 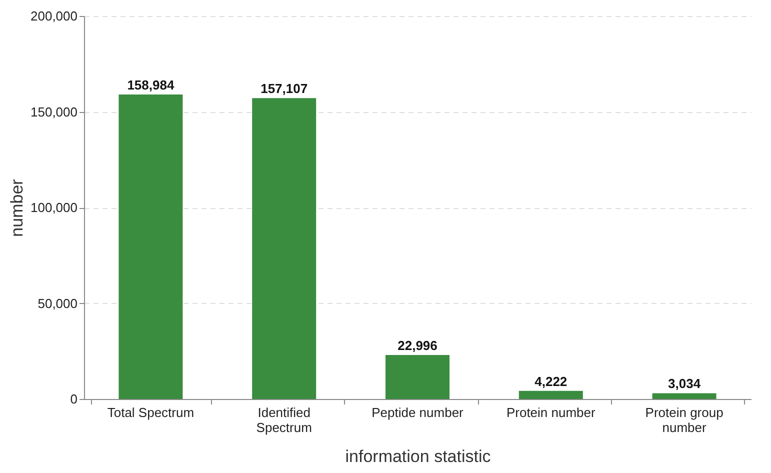 I want to click on x-axis-title: information statistic, so click(x=418, y=456).